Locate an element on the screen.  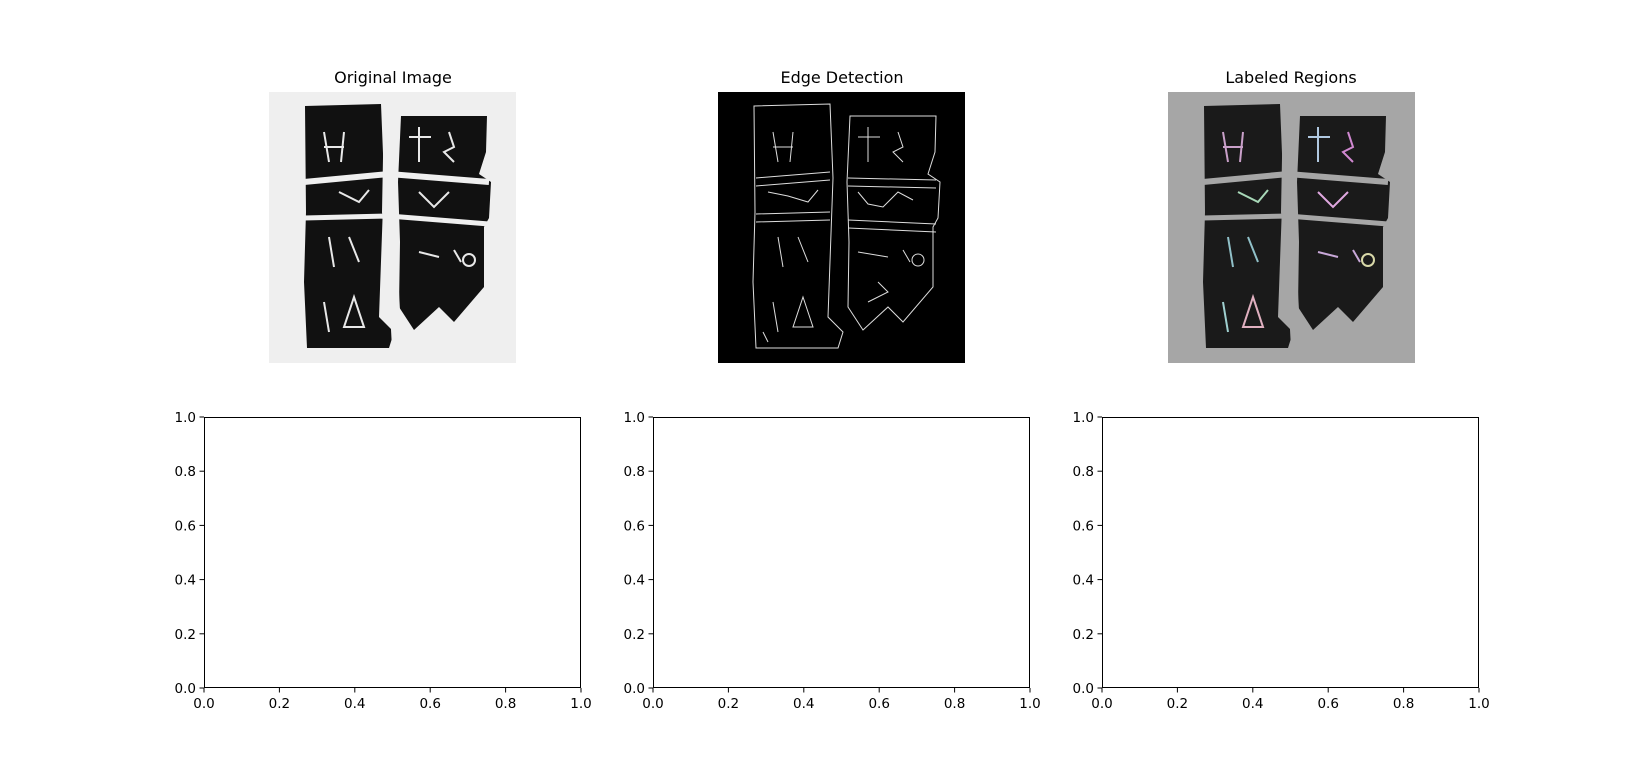
empty-axes-3: 0.0 0.2 0.4 0.6 0.8 1.0 0.0 0.2 0.4 0.6 0.8 1.0 is located at coordinates (1281, 561).